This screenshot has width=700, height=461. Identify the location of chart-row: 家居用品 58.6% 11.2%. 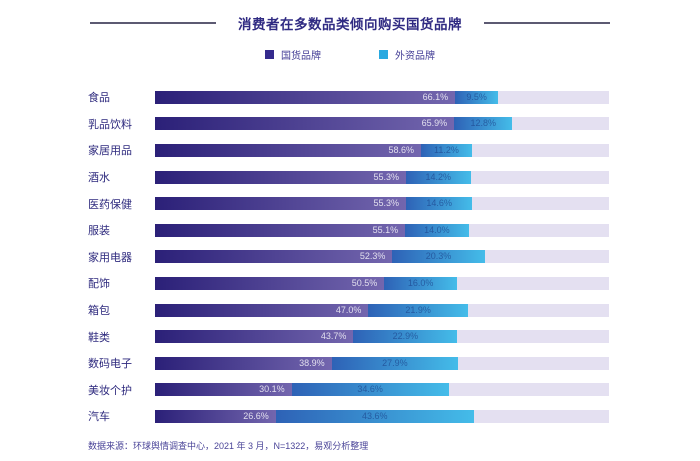
(348, 150).